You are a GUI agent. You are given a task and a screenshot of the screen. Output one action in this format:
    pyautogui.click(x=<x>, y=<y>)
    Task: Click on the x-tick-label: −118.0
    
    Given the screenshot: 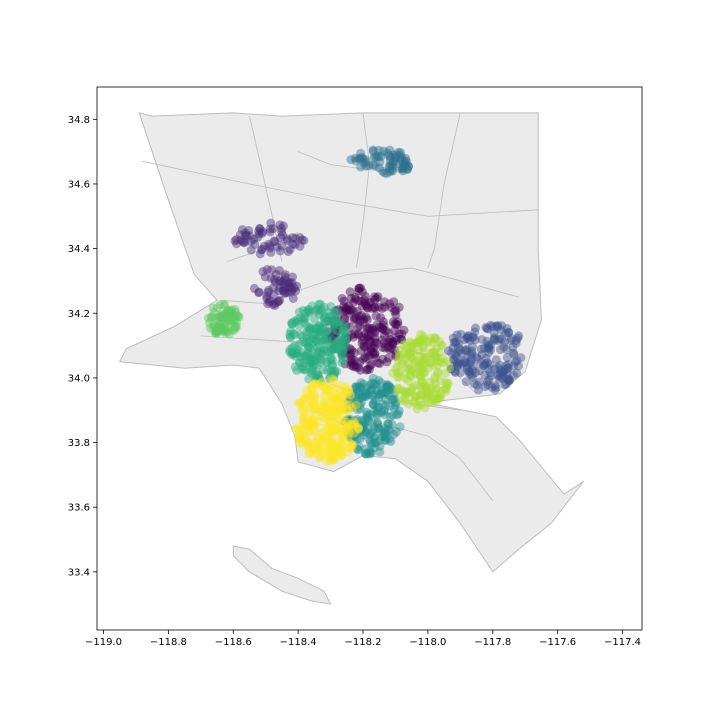 What is the action you would take?
    pyautogui.click(x=427, y=642)
    